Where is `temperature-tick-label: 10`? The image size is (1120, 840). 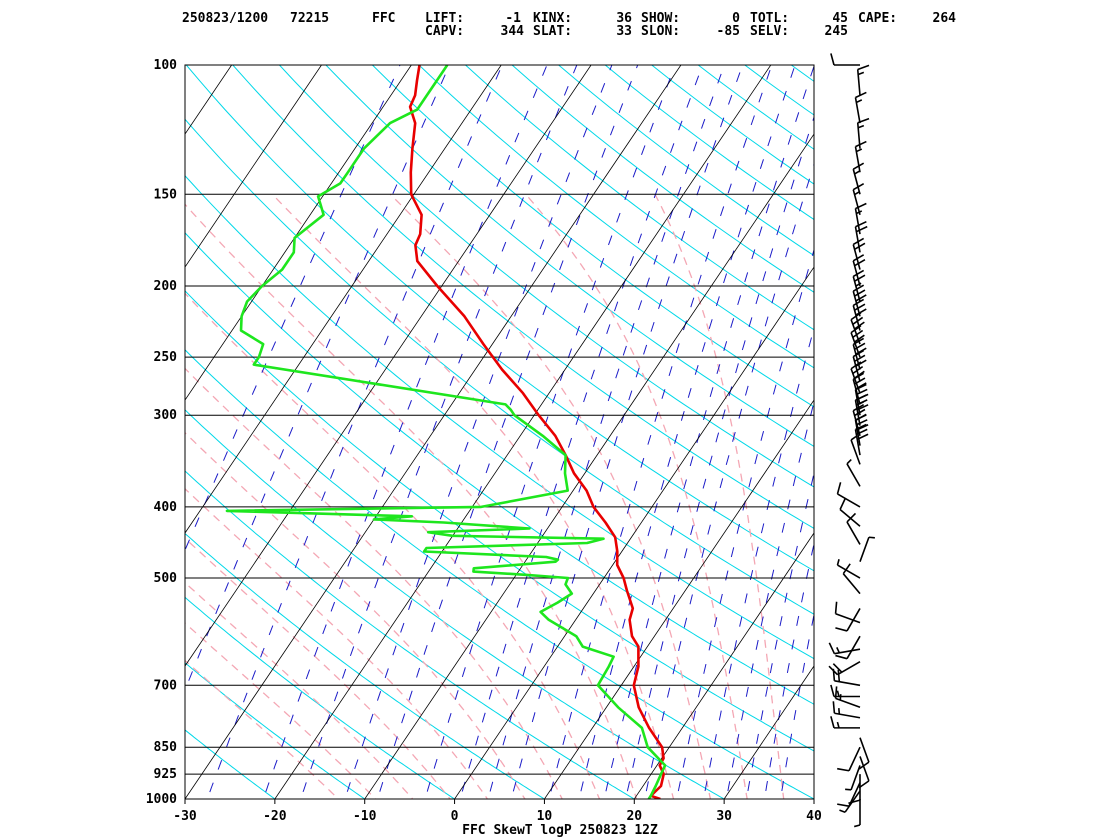
temperature-tick-label: 10 is located at coordinates (545, 816).